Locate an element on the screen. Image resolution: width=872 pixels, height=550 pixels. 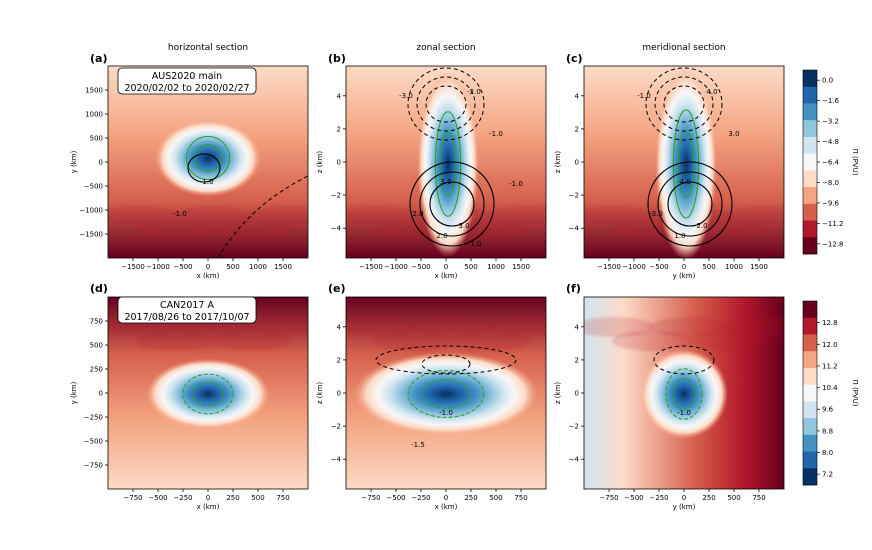
colorbar-tick-label: −4.8 is located at coordinates (830, 142).